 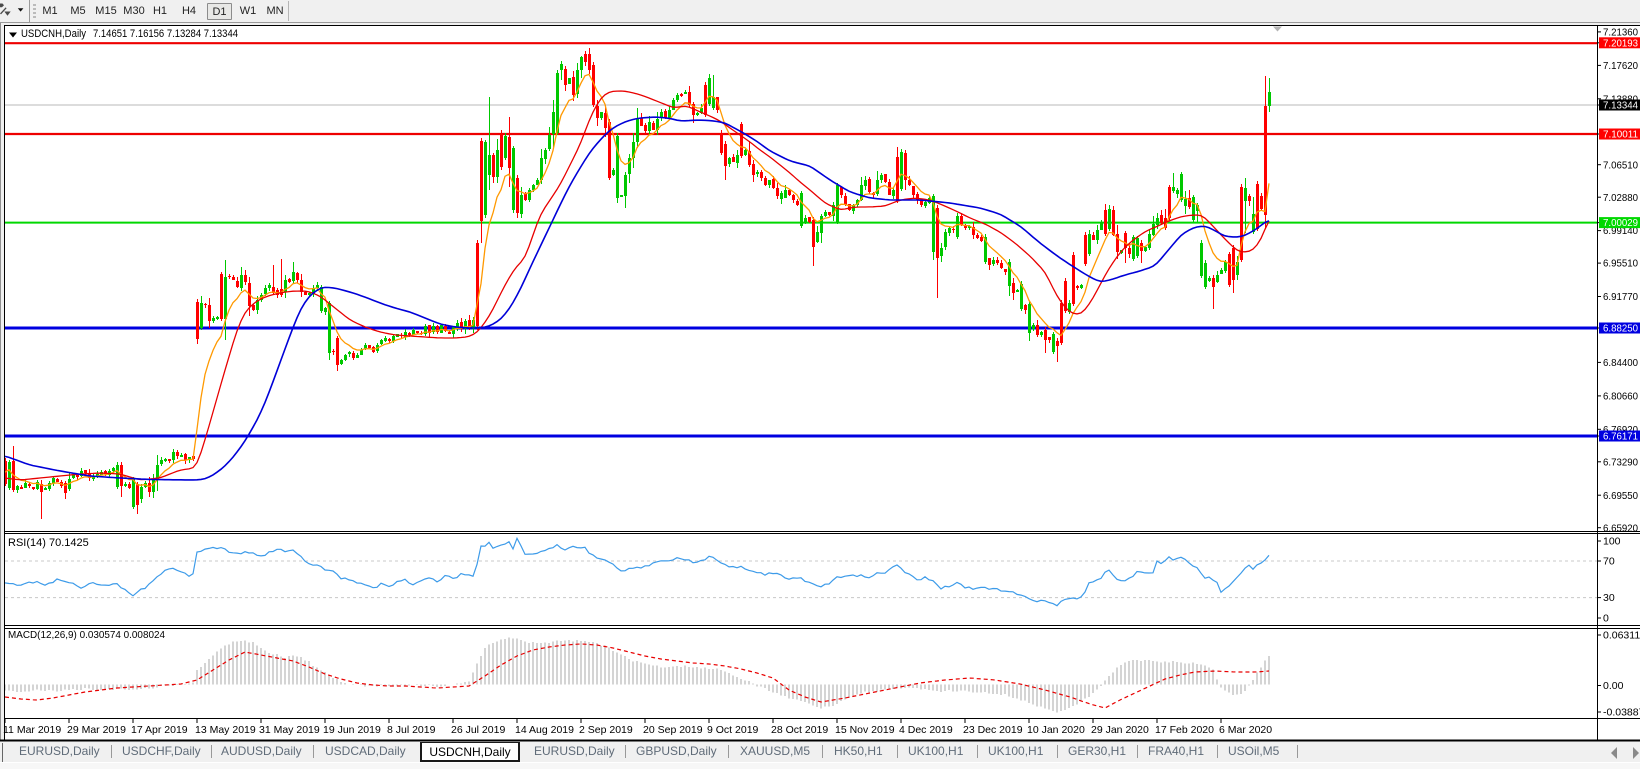 What do you see at coordinates (1621, 636) in the screenshot?
I see `svg-text: 0.063113` at bounding box center [1621, 636].